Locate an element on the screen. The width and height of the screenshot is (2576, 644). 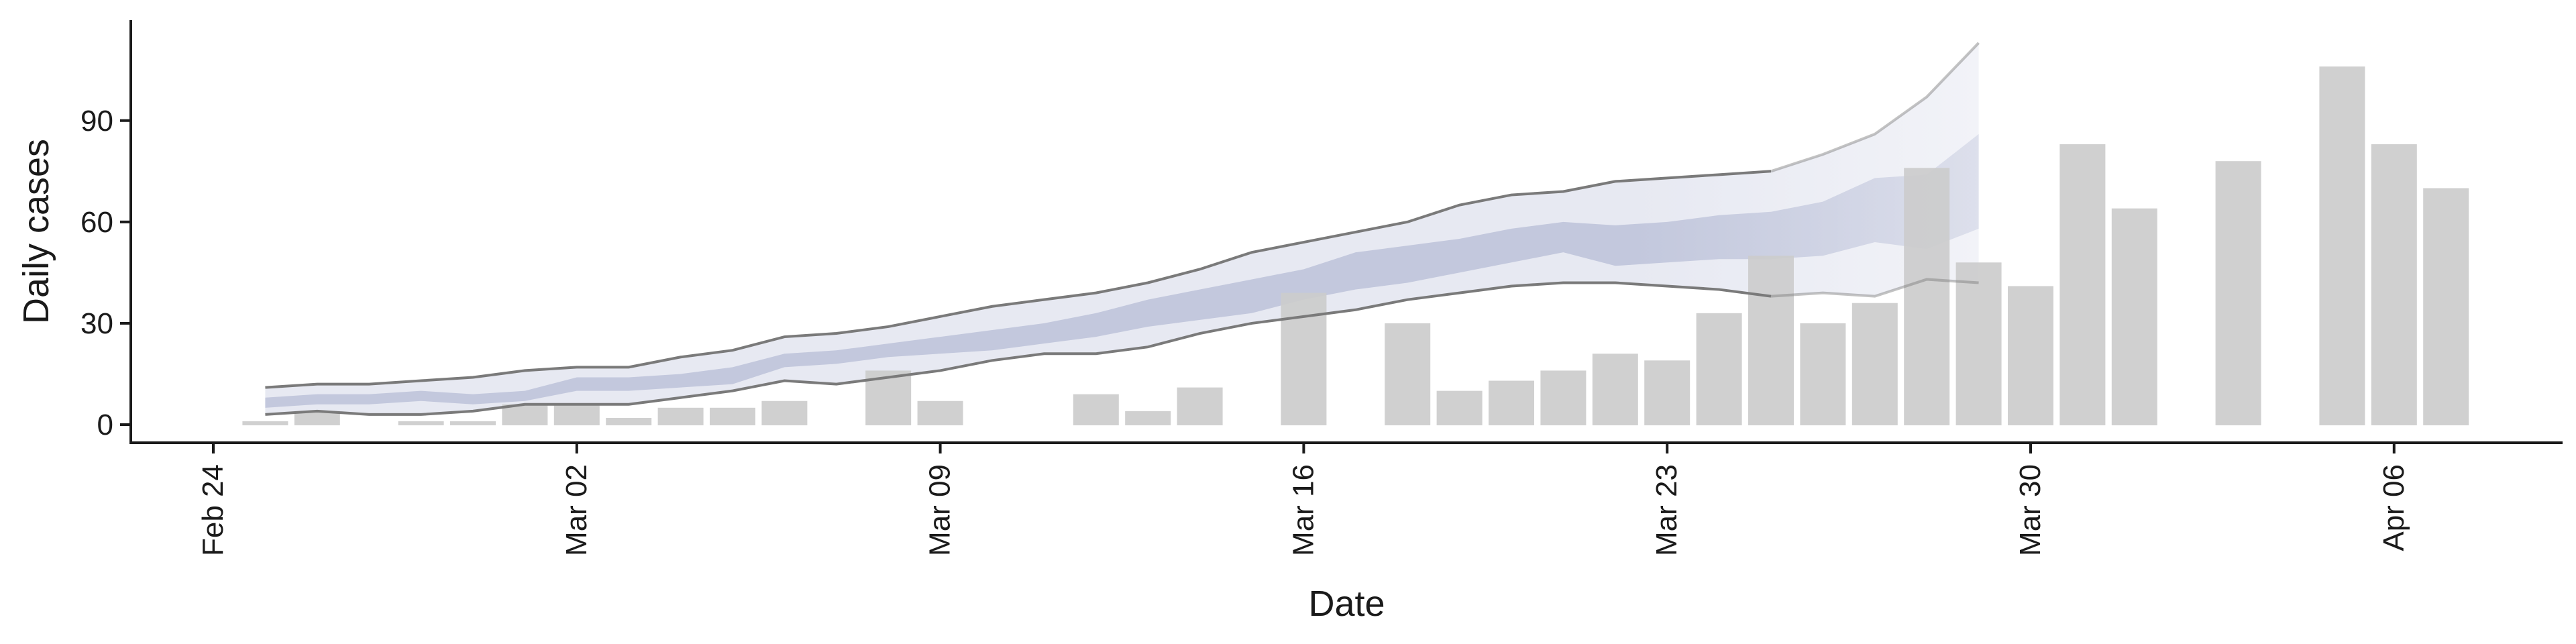
x-tick-label: Mar 23 is located at coordinates (1666, 510).